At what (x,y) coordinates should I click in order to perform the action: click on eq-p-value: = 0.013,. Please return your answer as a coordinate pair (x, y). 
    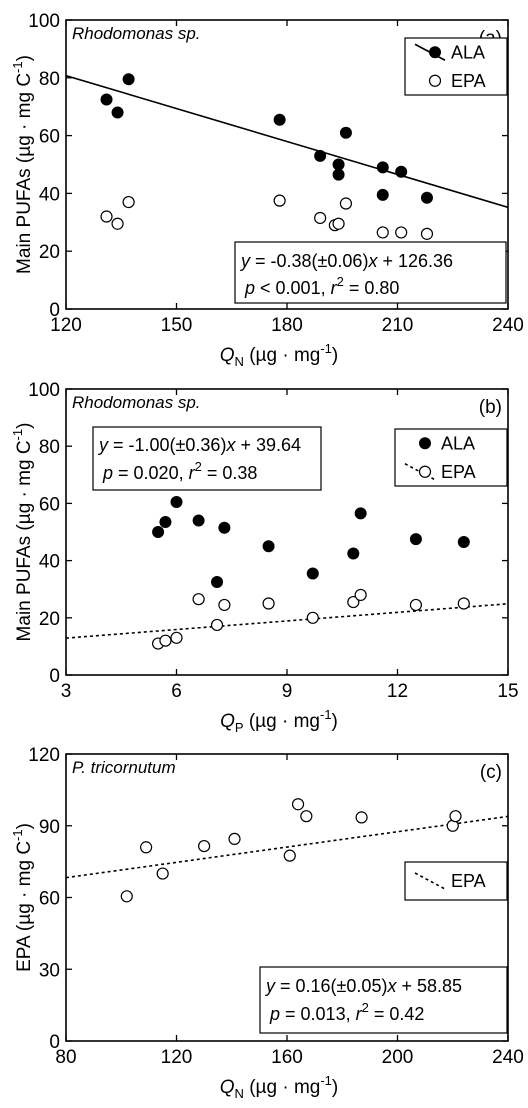
    Looking at the image, I should click on (318, 1014).